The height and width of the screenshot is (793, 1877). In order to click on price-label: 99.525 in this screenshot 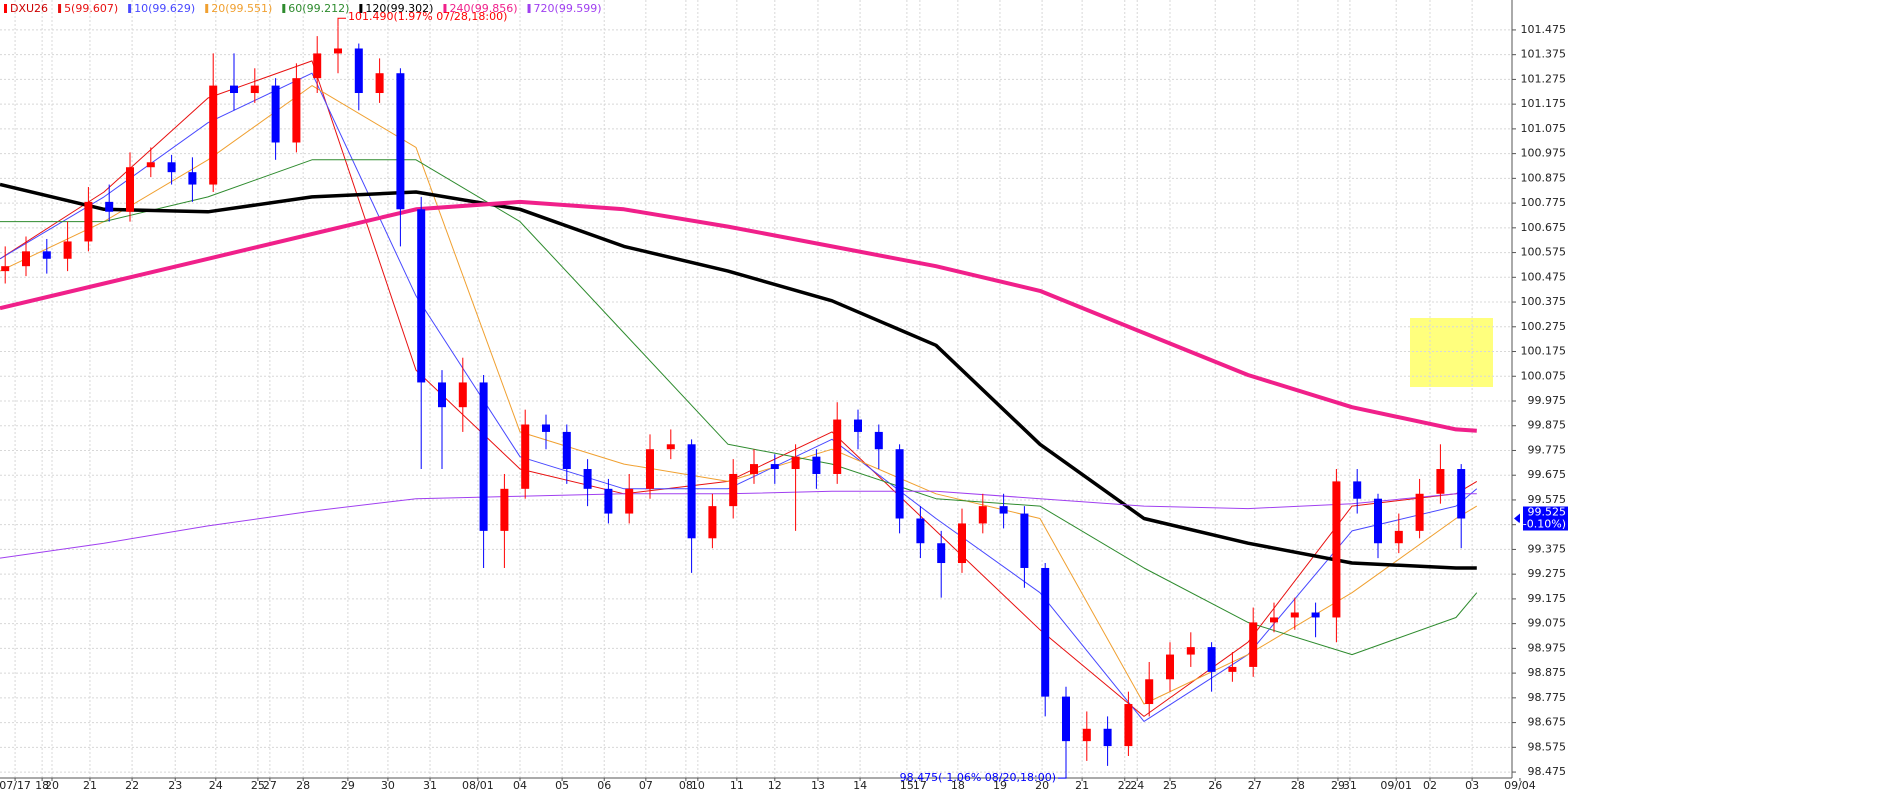, I will do `click(1547, 512)`.